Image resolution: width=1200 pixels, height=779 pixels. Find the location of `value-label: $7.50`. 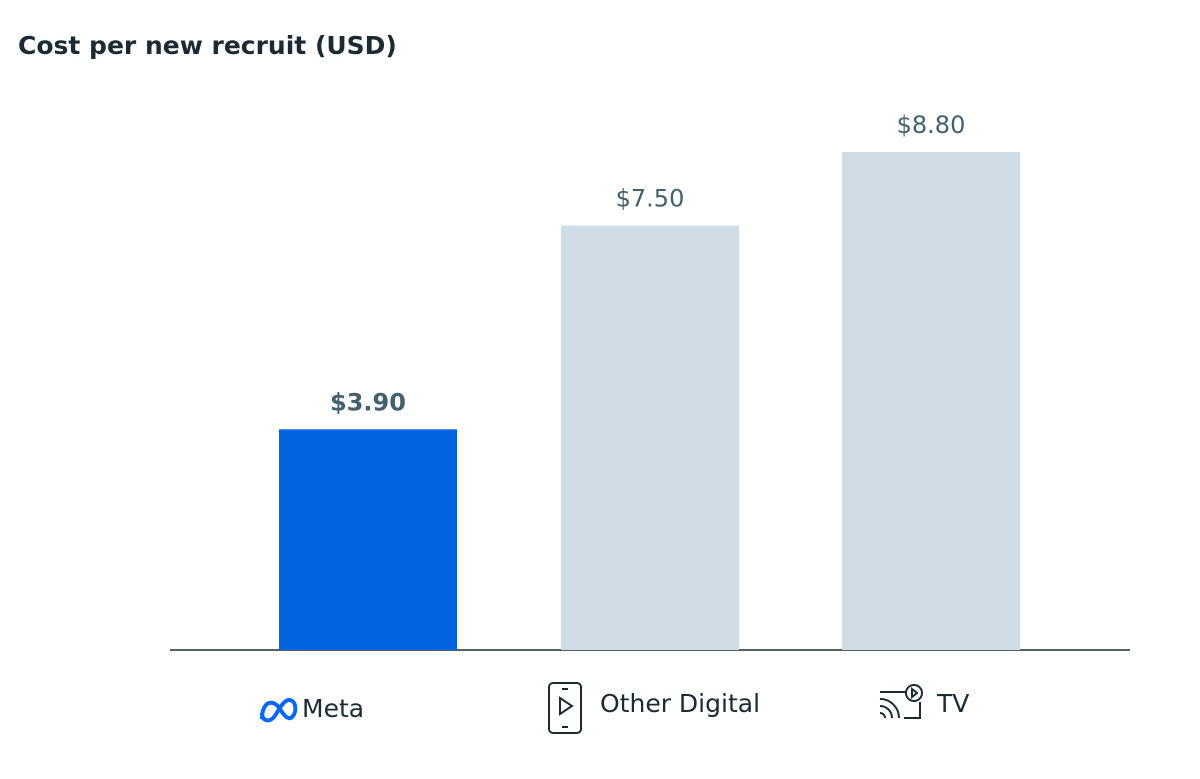

value-label: $7.50 is located at coordinates (650, 199).